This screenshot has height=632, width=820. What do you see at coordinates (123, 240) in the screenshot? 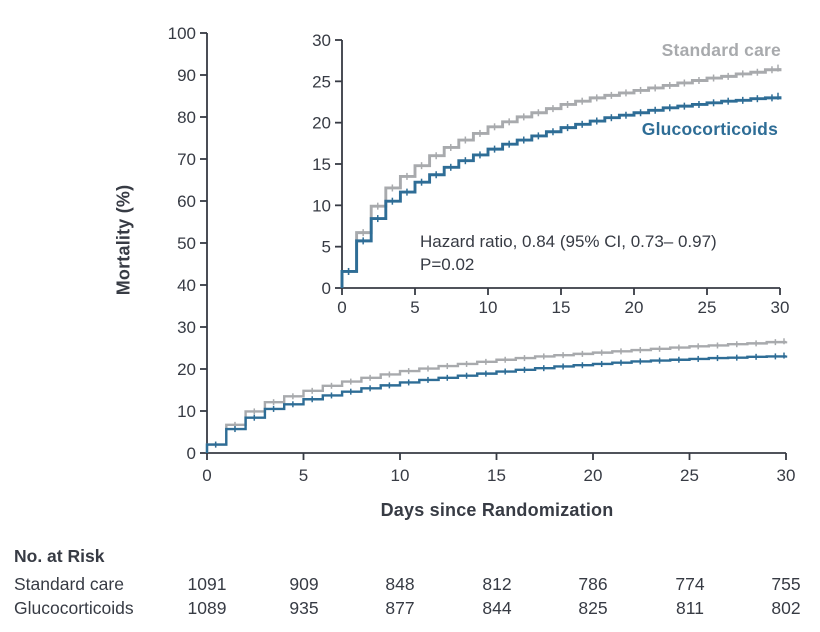
I see `main-y-axis-title: Mortality (%)` at bounding box center [123, 240].